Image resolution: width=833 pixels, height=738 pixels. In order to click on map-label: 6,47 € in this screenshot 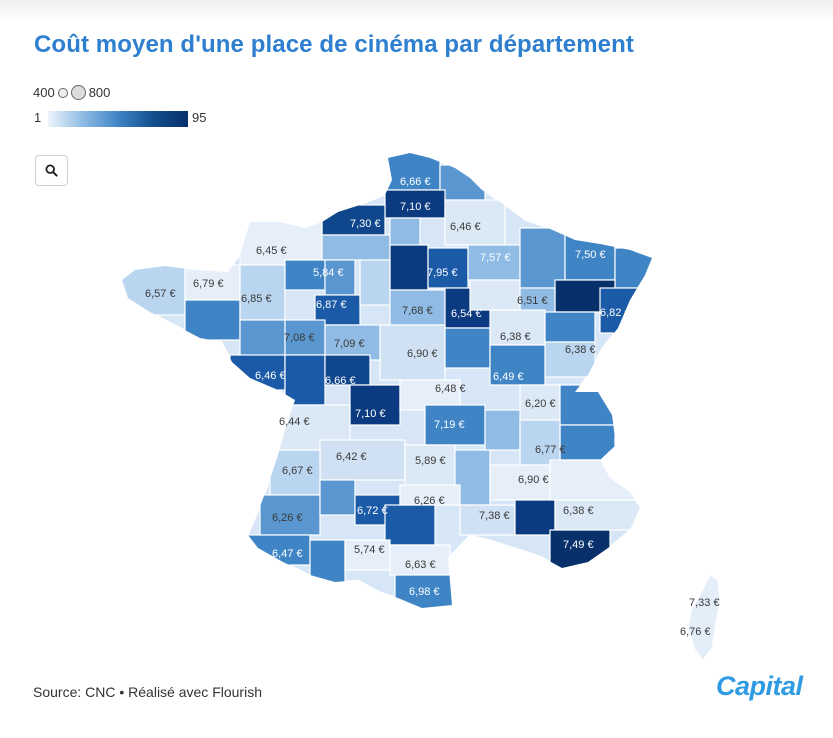, I will do `click(287, 554)`.